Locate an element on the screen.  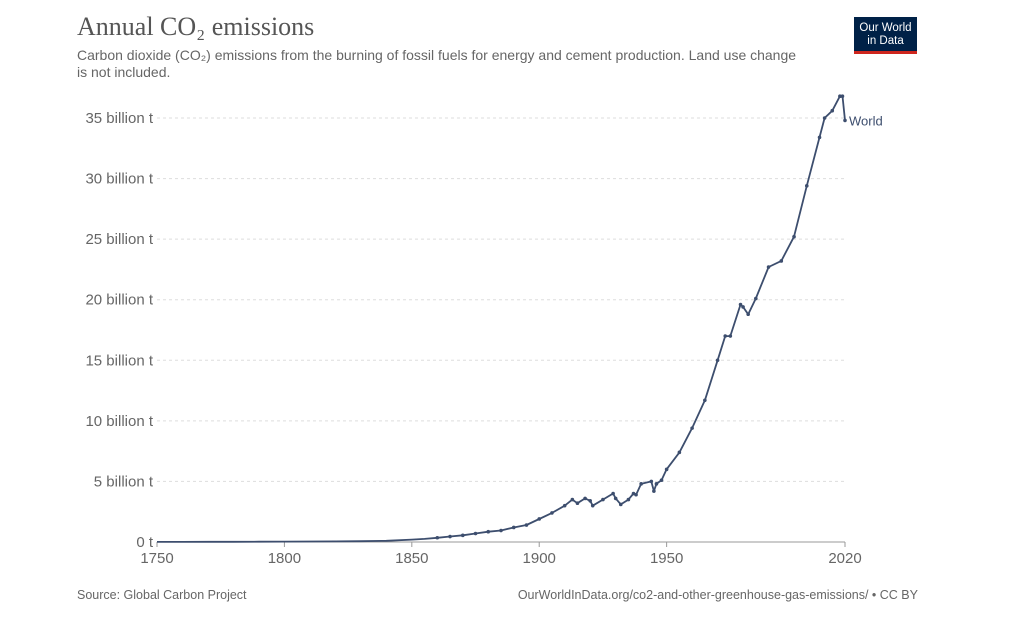
x-tick-label: 2020 is located at coordinates (844, 558).